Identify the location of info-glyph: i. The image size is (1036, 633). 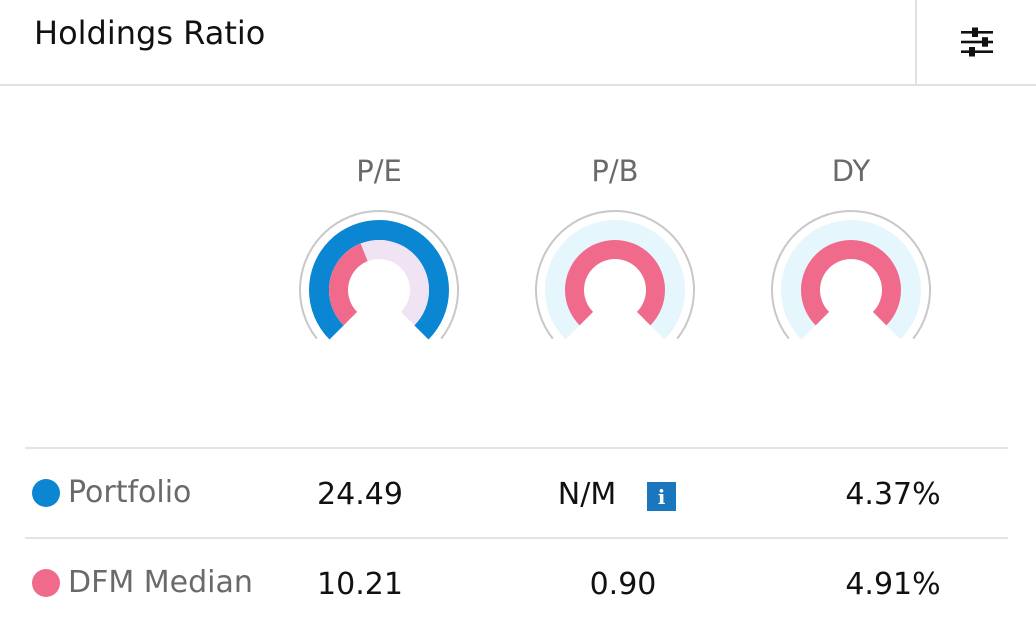
(661, 496).